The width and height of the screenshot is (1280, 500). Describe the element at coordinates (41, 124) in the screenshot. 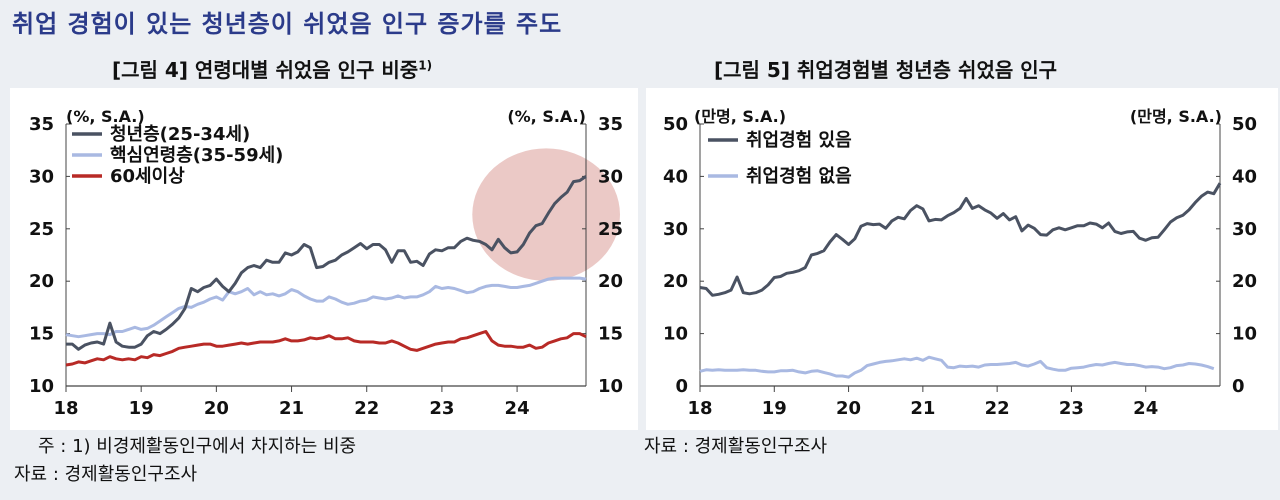

I see `chart4-ytick-left: 35` at that location.